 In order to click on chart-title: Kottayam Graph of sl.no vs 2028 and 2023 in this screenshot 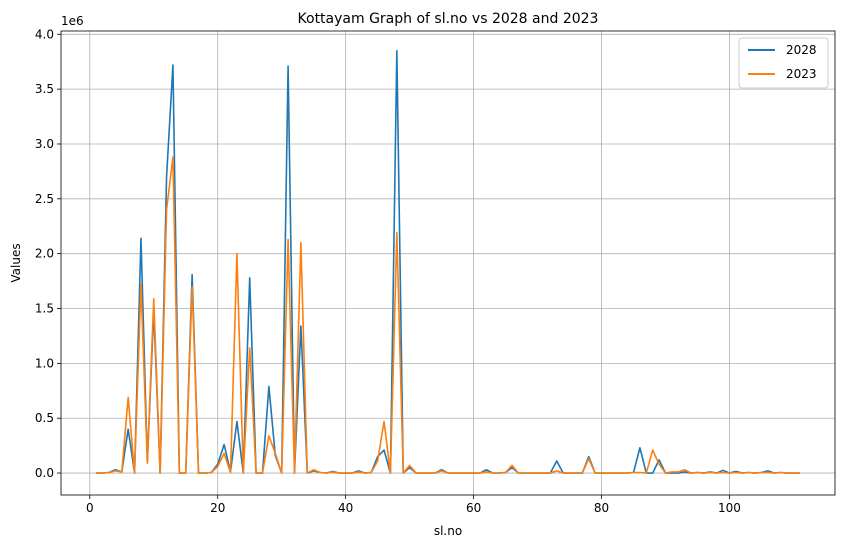, I will do `click(448, 19)`.